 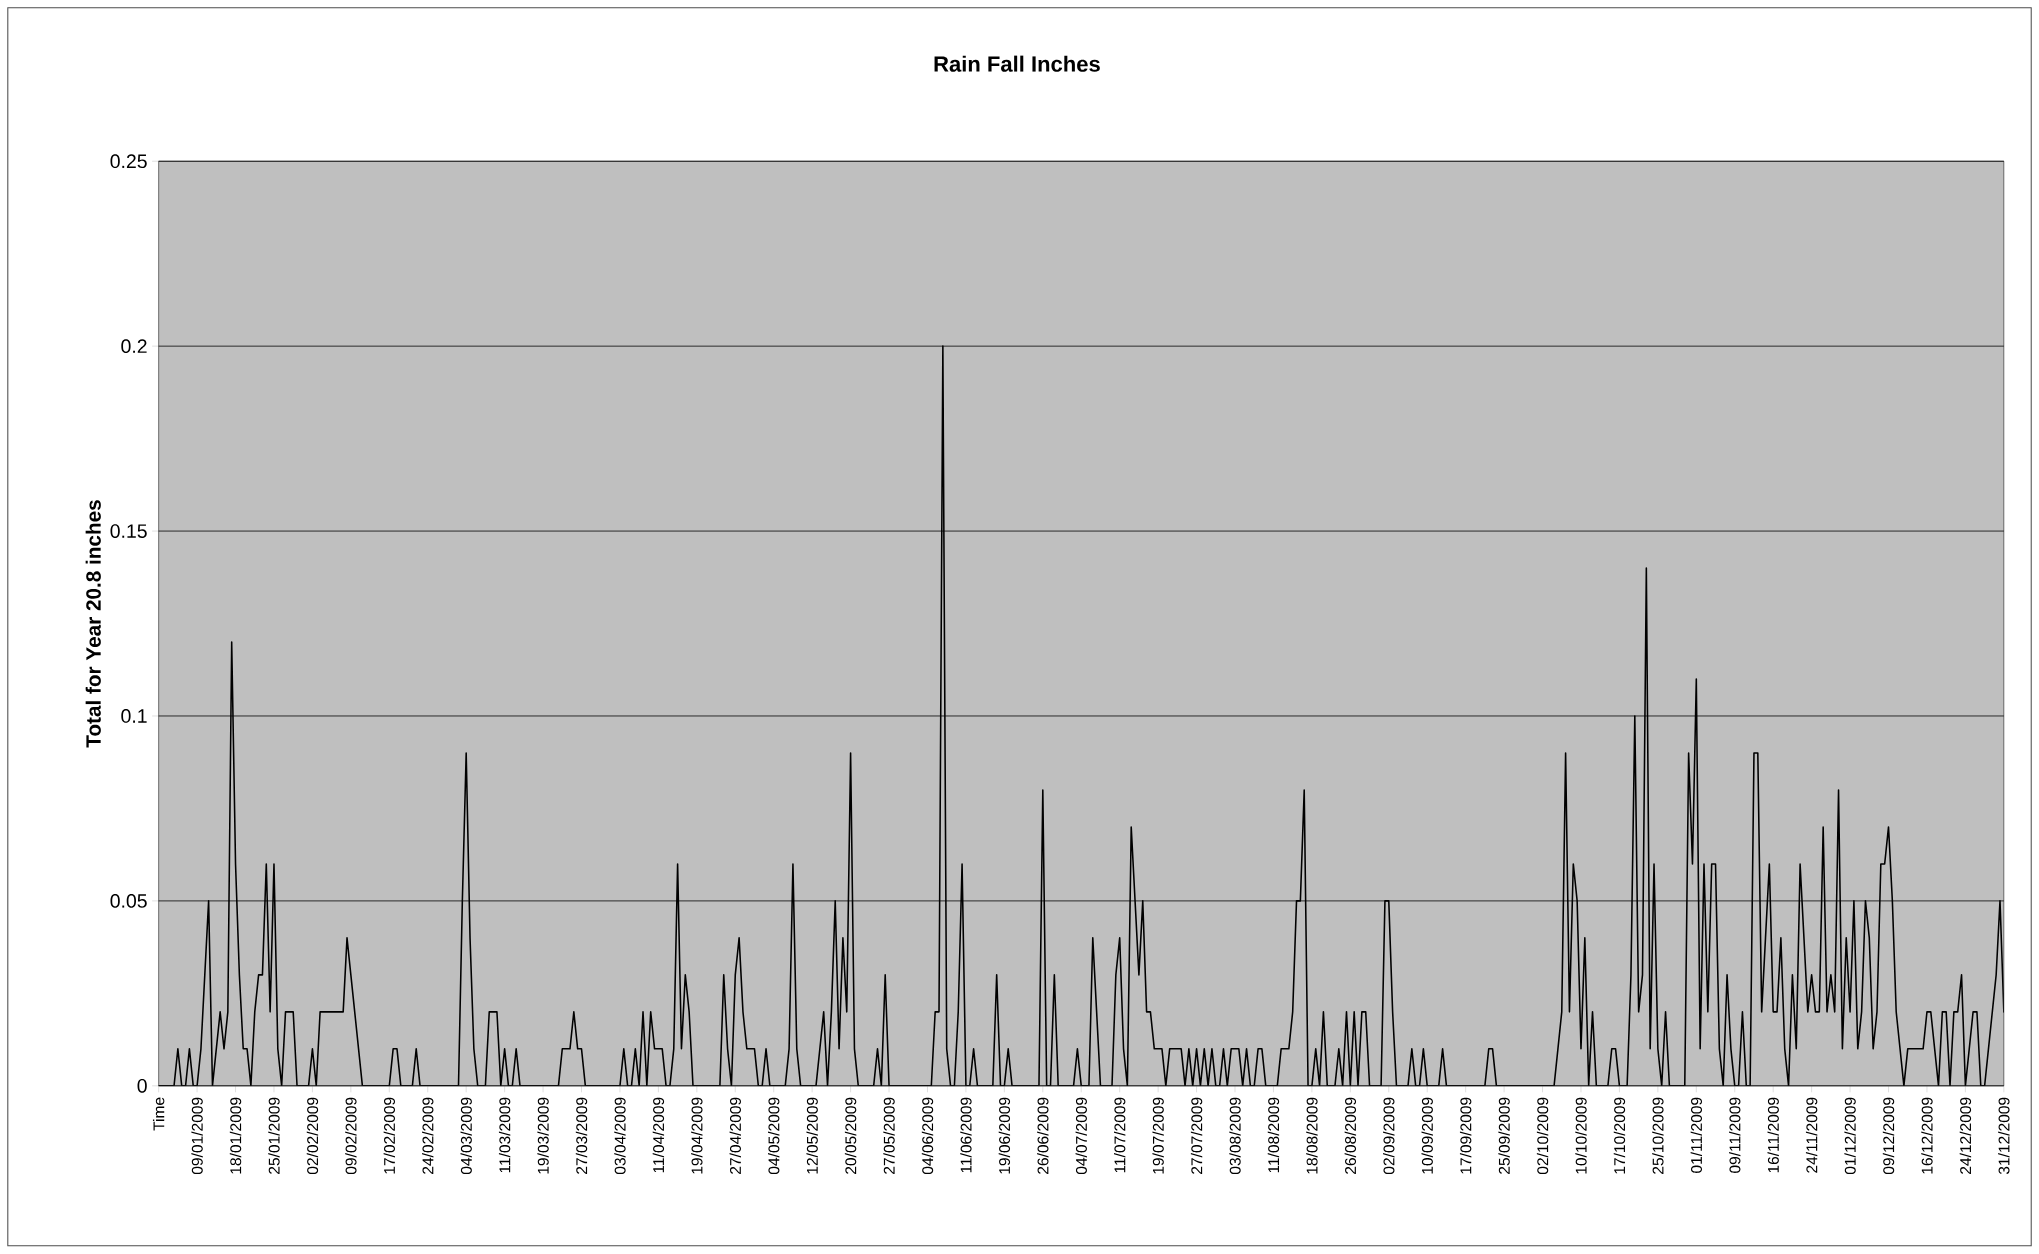 What do you see at coordinates (128, 531) in the screenshot?
I see `y-tick-label: 0.15` at bounding box center [128, 531].